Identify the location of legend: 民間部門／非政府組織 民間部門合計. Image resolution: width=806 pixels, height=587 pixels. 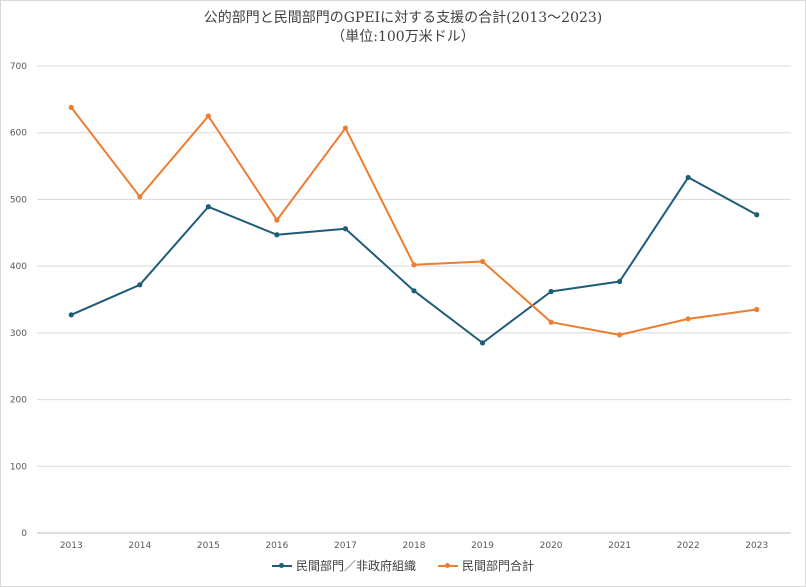
(403, 565).